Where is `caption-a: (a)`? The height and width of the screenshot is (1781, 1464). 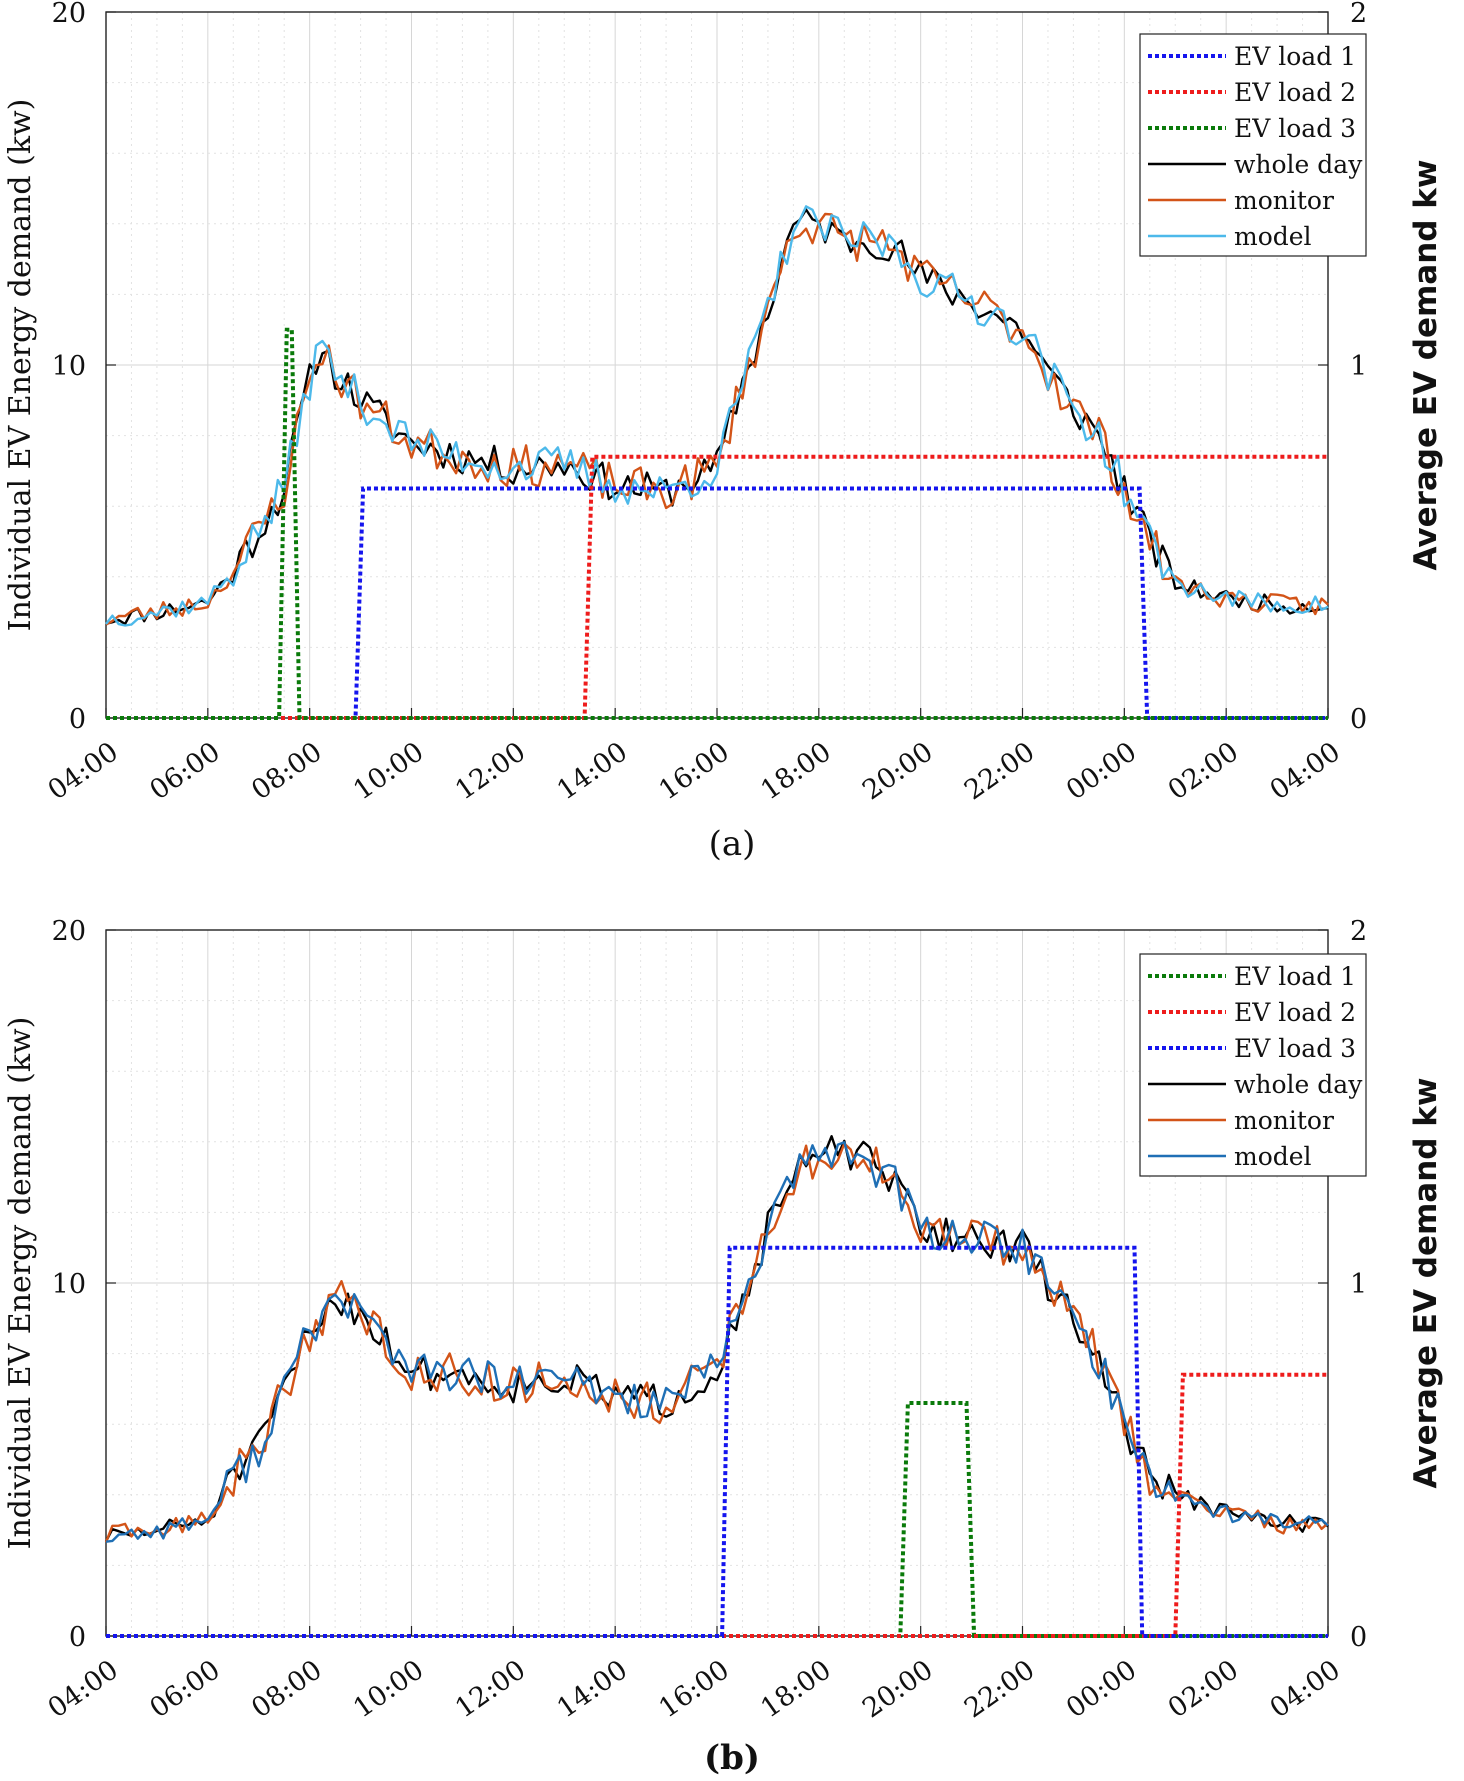 caption-a: (a) is located at coordinates (732, 844).